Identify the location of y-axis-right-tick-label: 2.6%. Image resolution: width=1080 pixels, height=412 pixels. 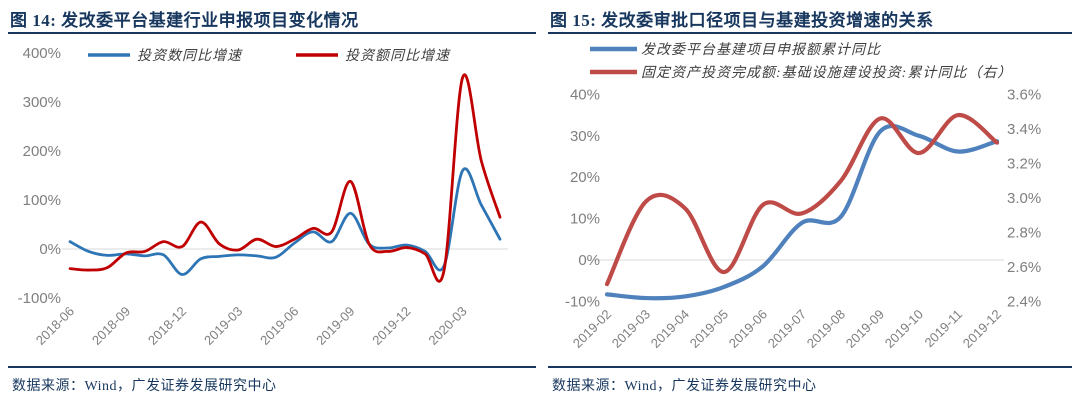
(1024, 267).